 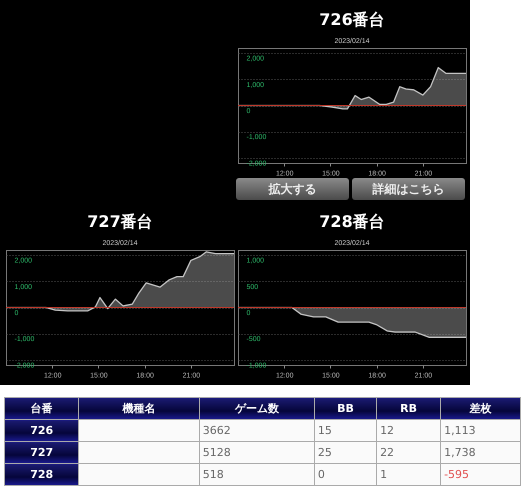 I want to click on text: 1, so click(x=408, y=475).